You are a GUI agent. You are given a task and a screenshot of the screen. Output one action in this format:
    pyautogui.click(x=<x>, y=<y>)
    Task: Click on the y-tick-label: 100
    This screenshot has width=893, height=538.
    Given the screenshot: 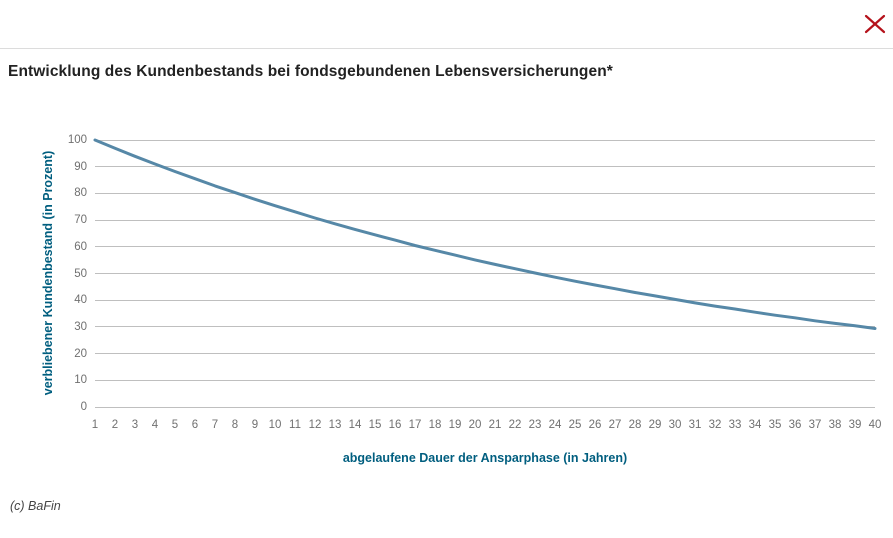 What is the action you would take?
    pyautogui.click(x=77, y=140)
    